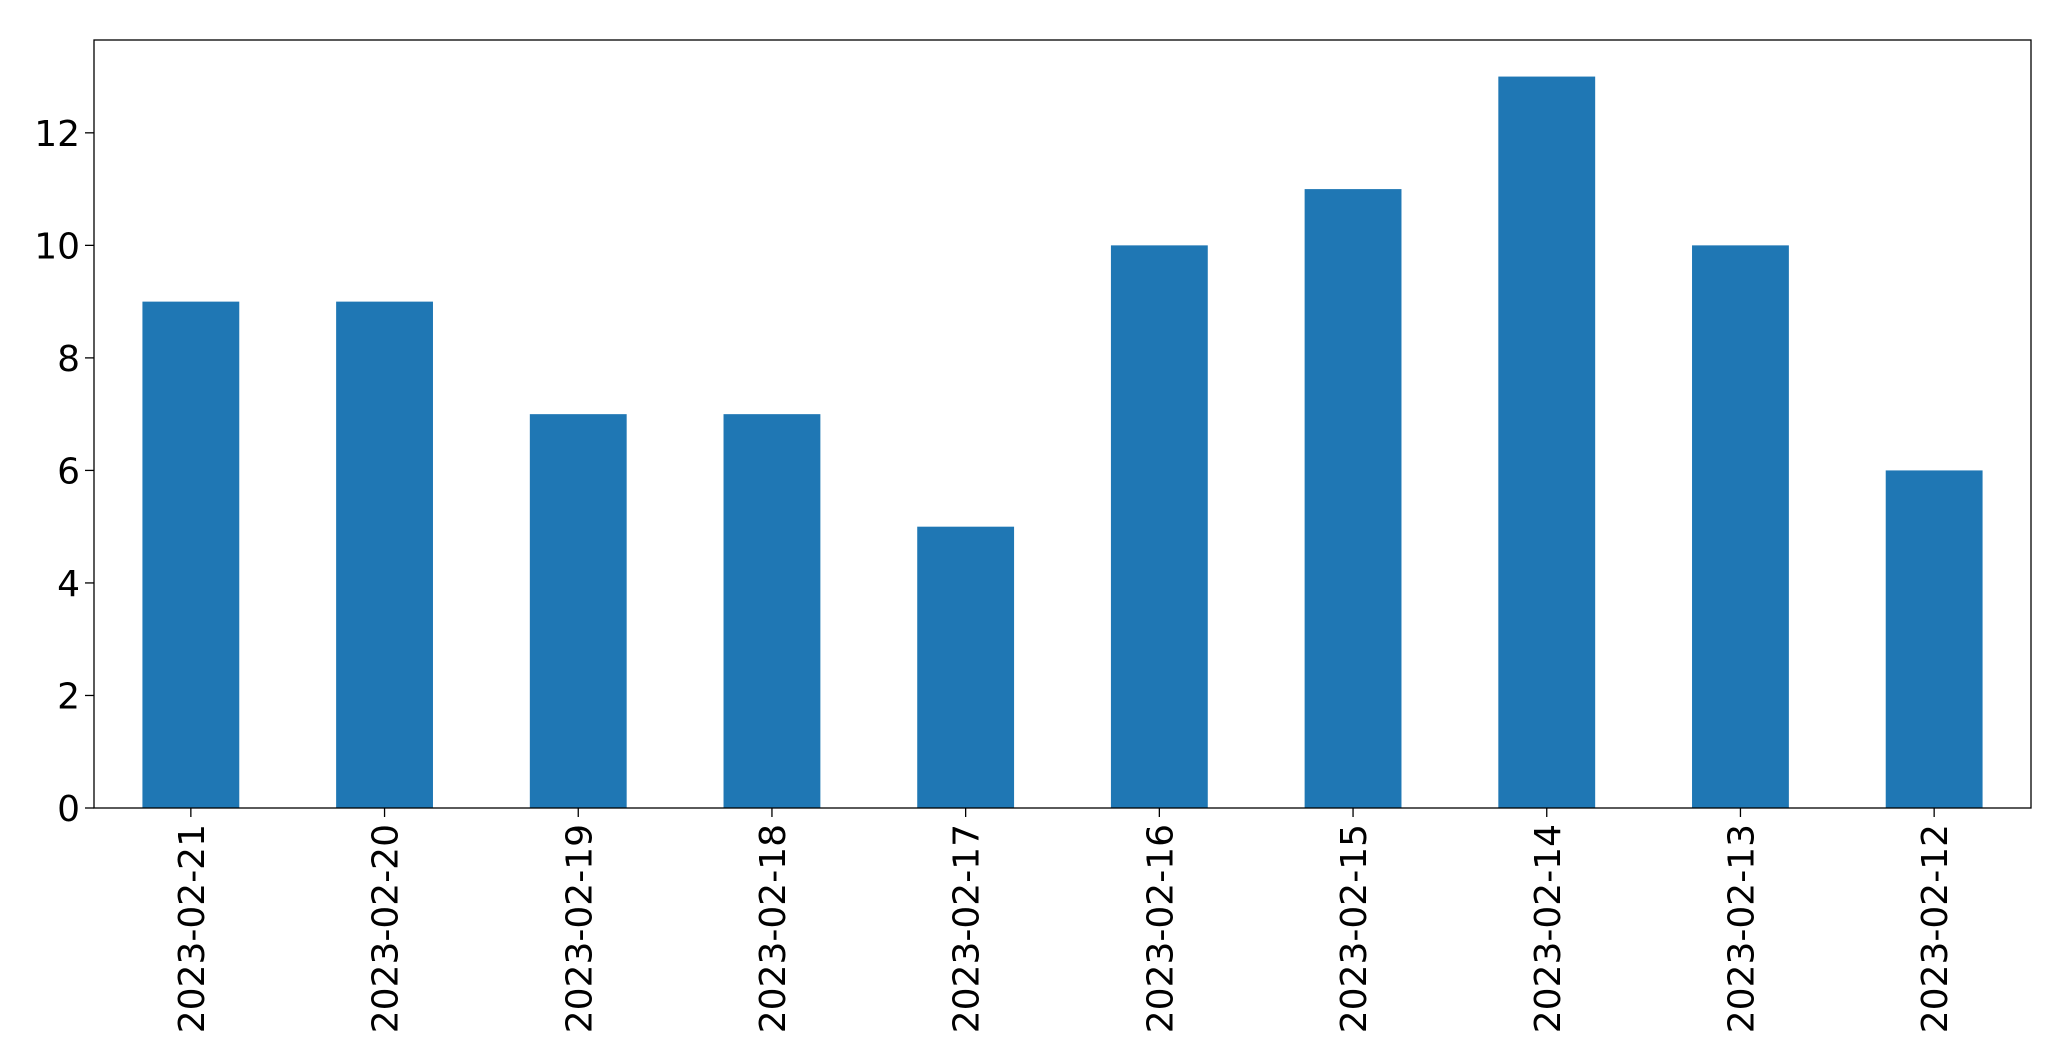  I want to click on x-tick-label: 2023-02-21, so click(192, 928).